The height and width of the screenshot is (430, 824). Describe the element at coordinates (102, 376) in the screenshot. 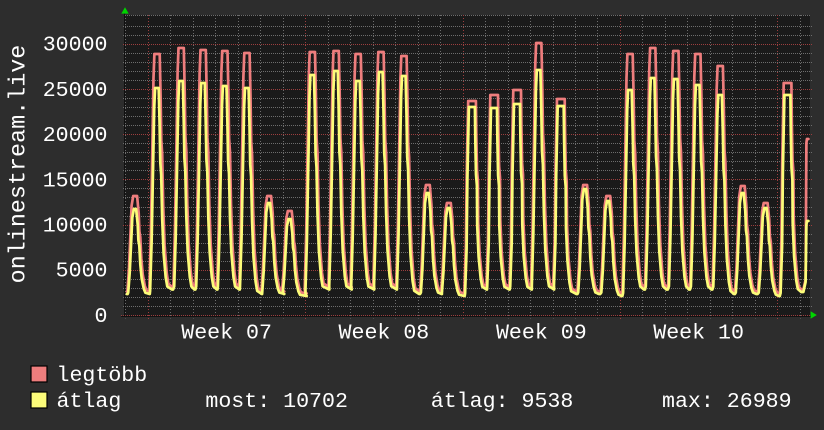

I see `svg-text: legtöbb` at that location.